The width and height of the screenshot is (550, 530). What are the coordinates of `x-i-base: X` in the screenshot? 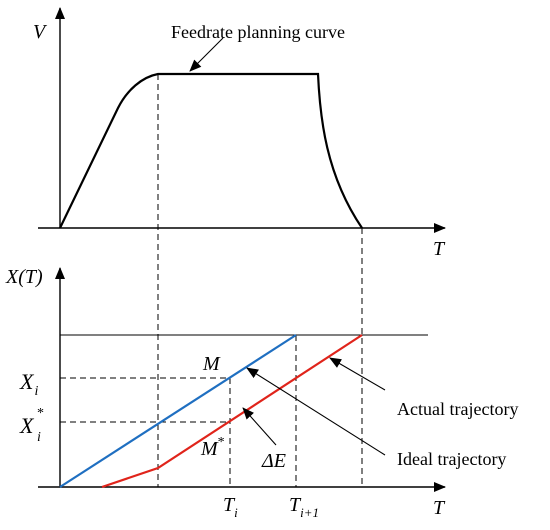 It's located at (27, 381).